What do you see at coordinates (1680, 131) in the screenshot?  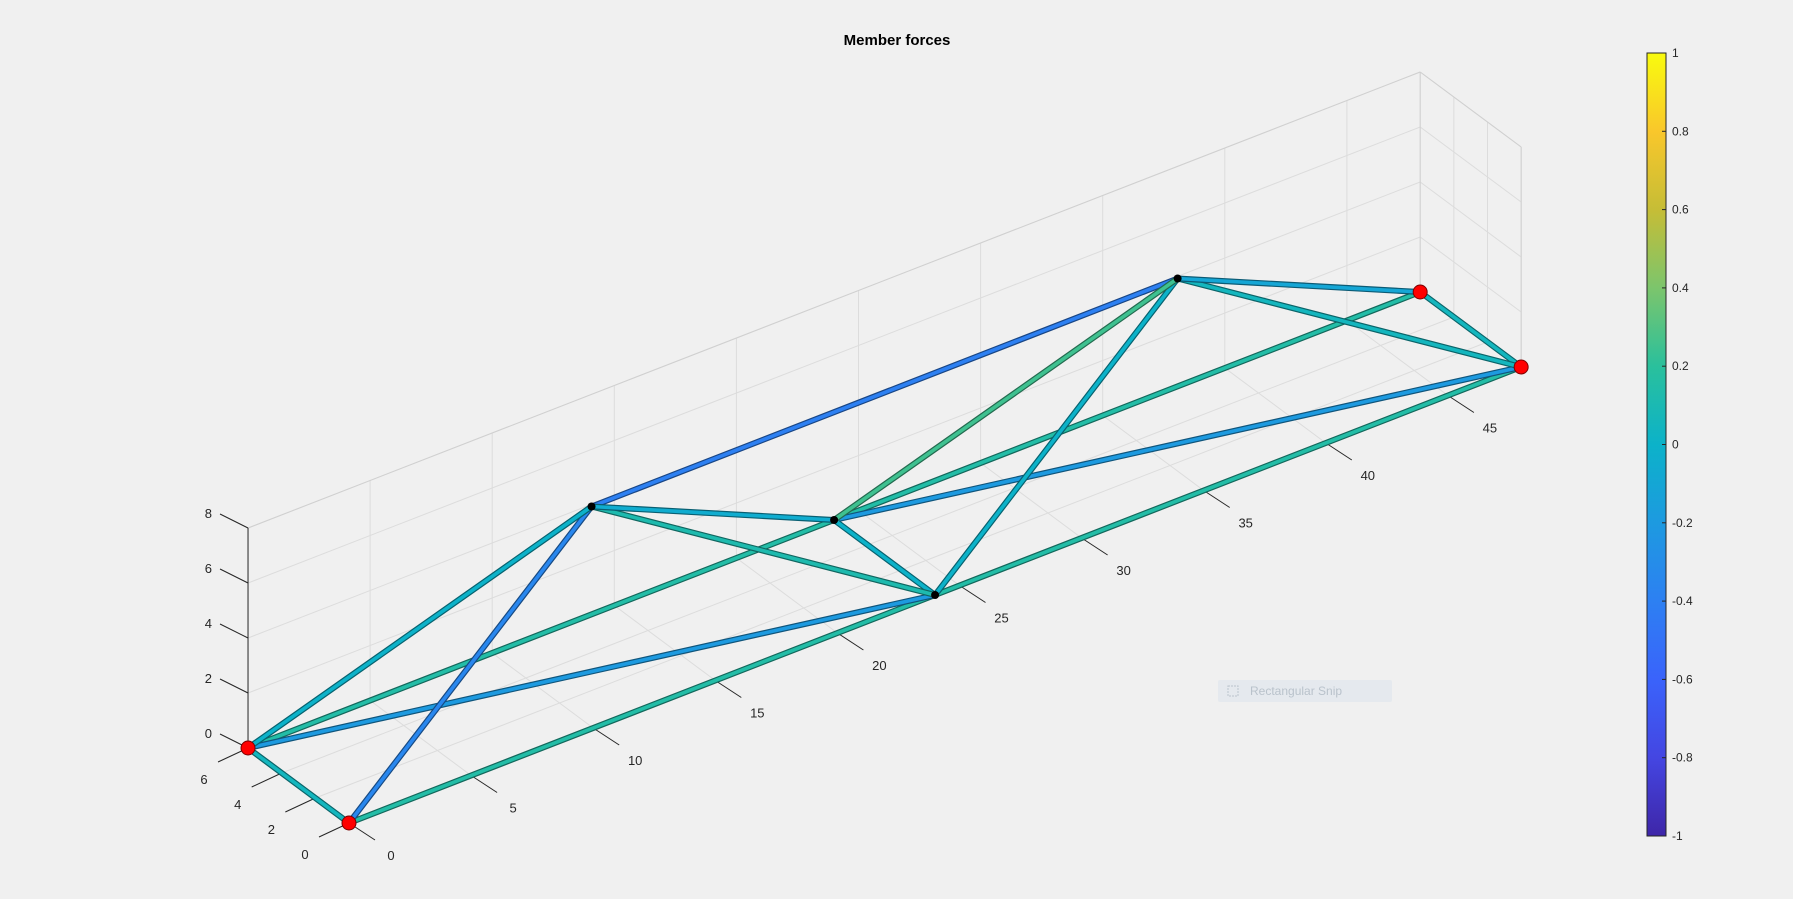 I see `colorbar-tick-label: 0.8` at bounding box center [1680, 131].